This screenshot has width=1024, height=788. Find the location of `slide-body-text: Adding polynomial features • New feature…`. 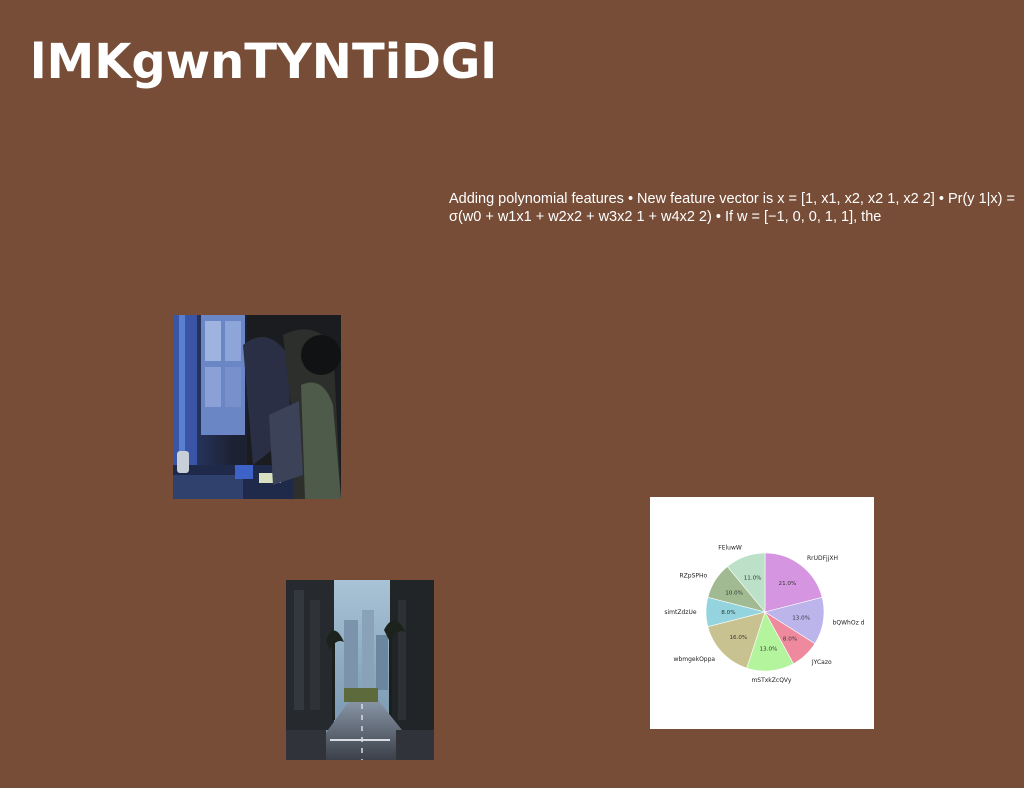

slide-body-text: Adding polynomial features • New feature… is located at coordinates (732, 208).